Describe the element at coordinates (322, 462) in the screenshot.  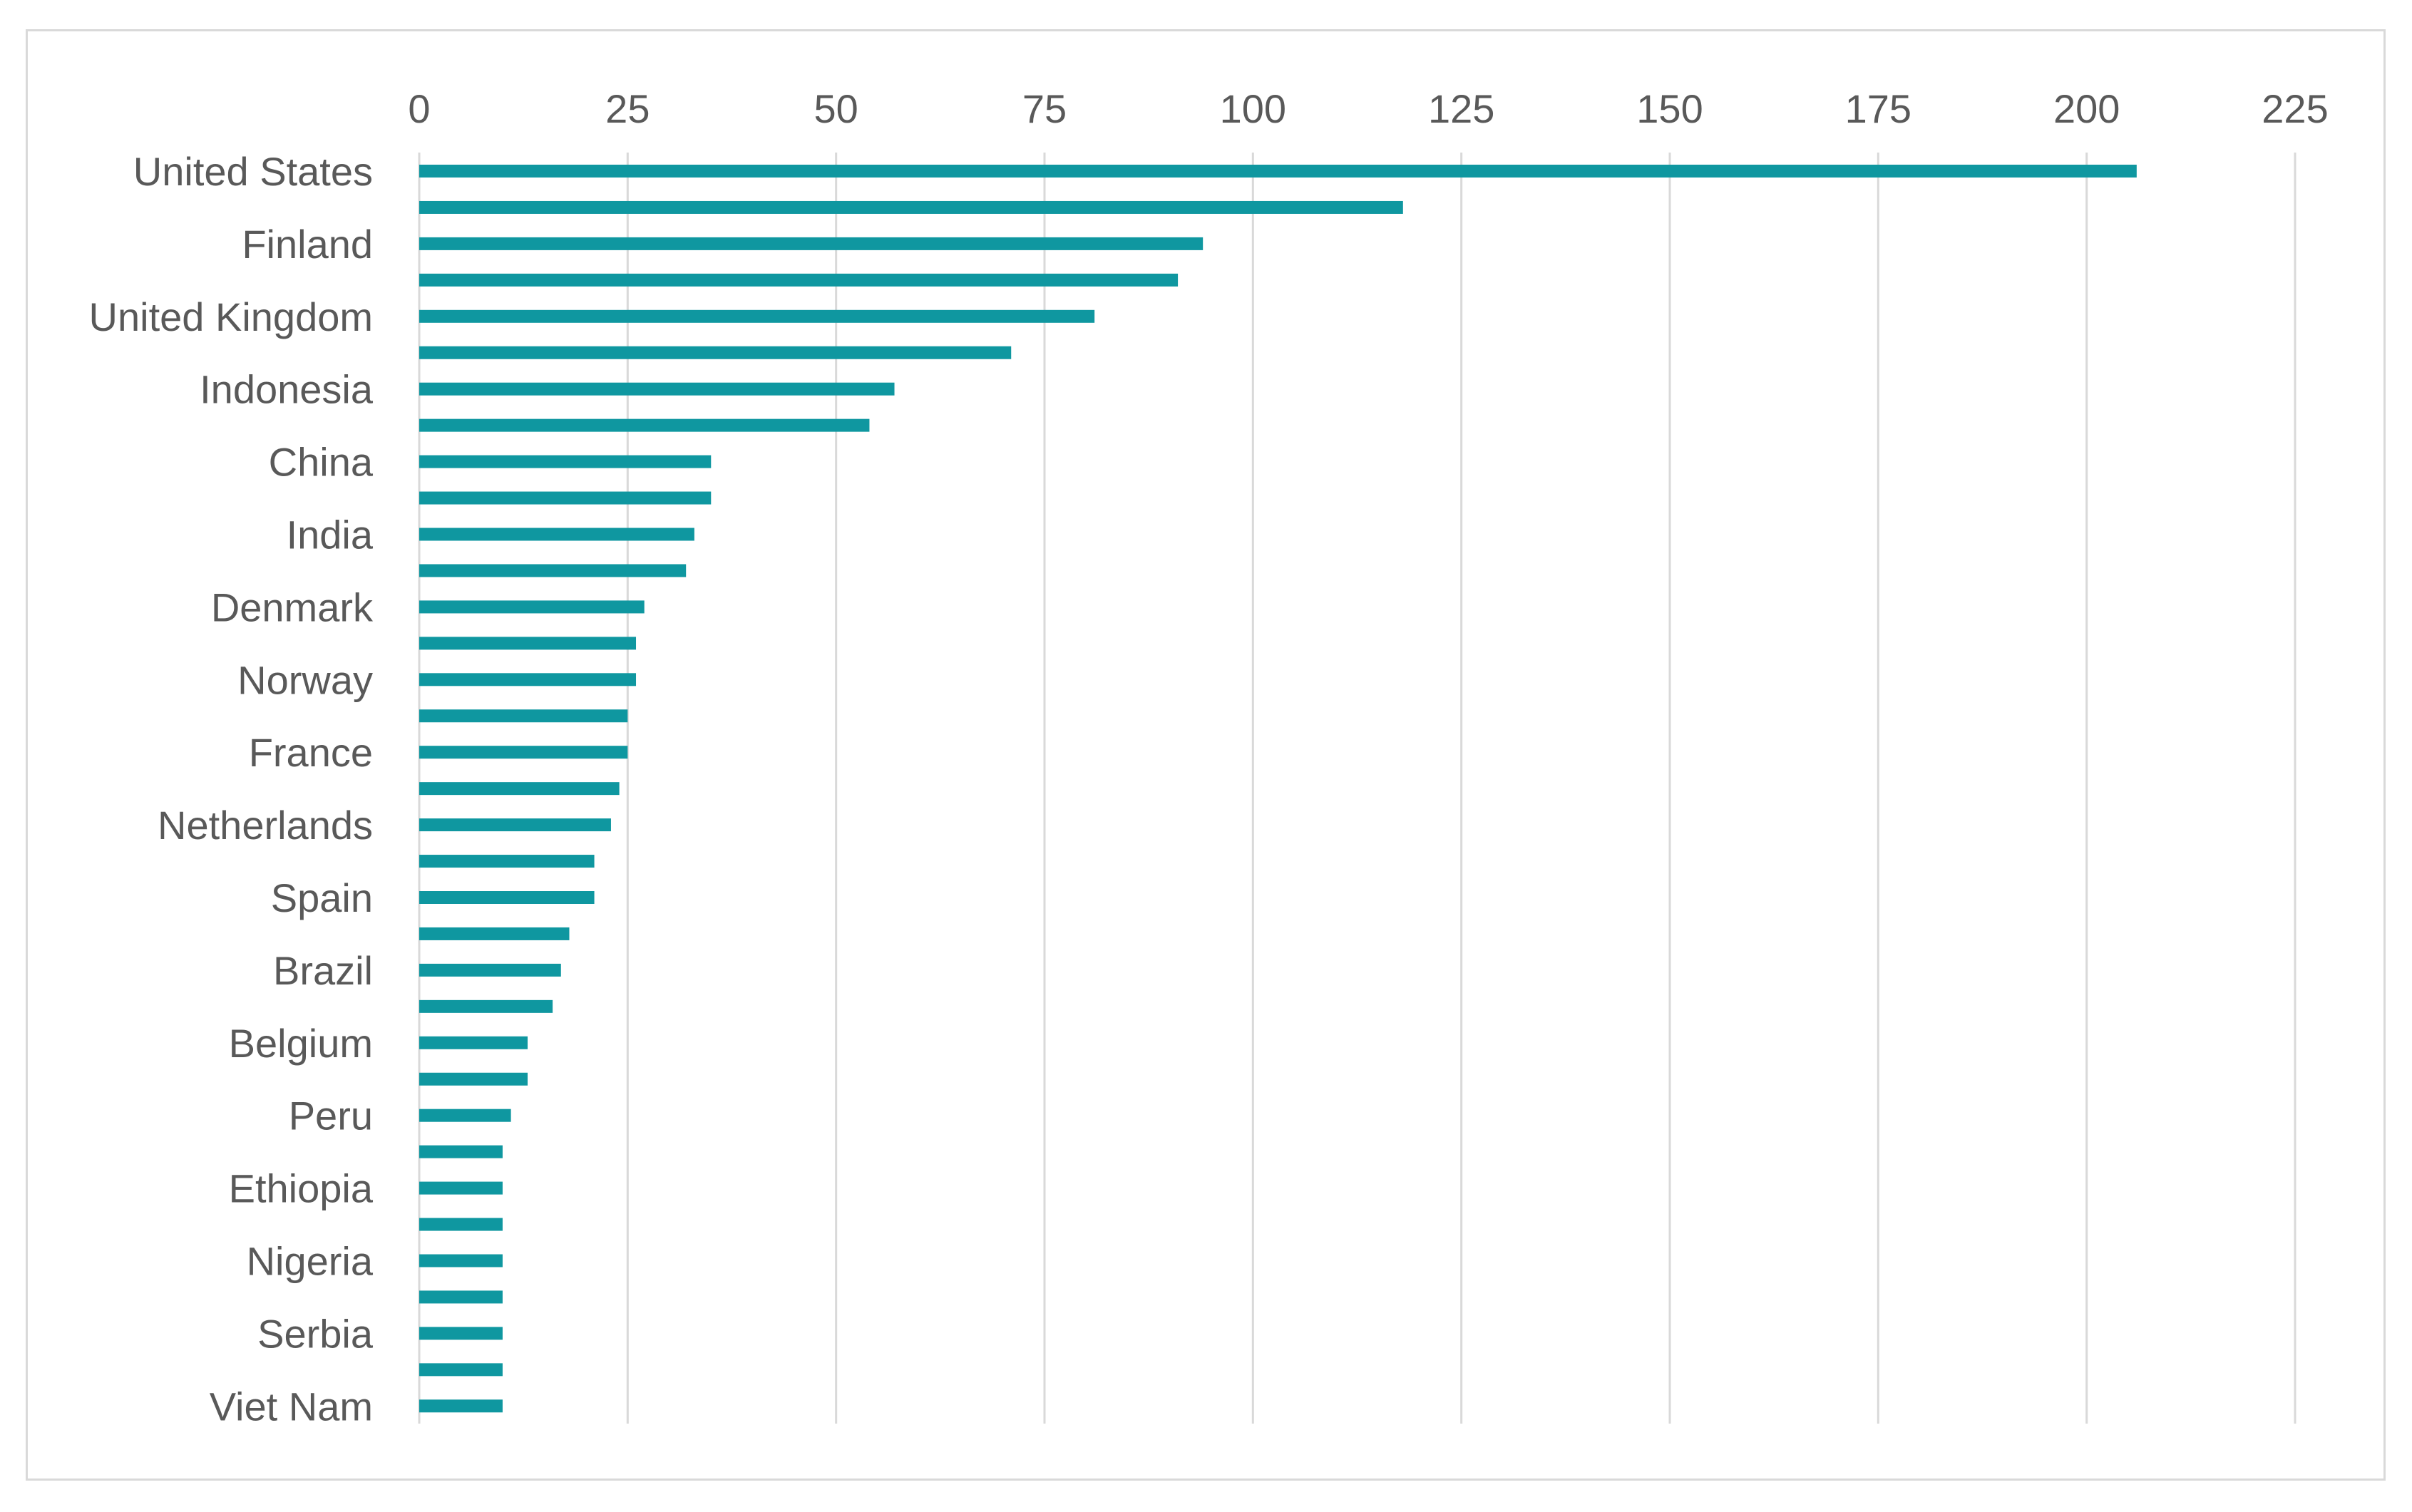
I see `category-label: China` at that location.